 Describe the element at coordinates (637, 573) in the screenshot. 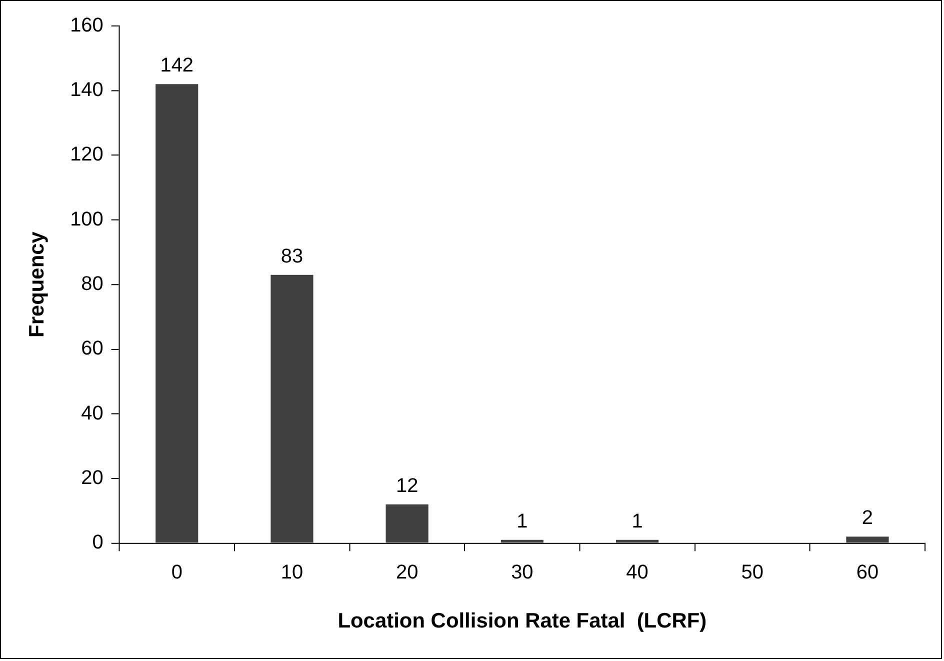

I see `x-tick-label: 40` at that location.